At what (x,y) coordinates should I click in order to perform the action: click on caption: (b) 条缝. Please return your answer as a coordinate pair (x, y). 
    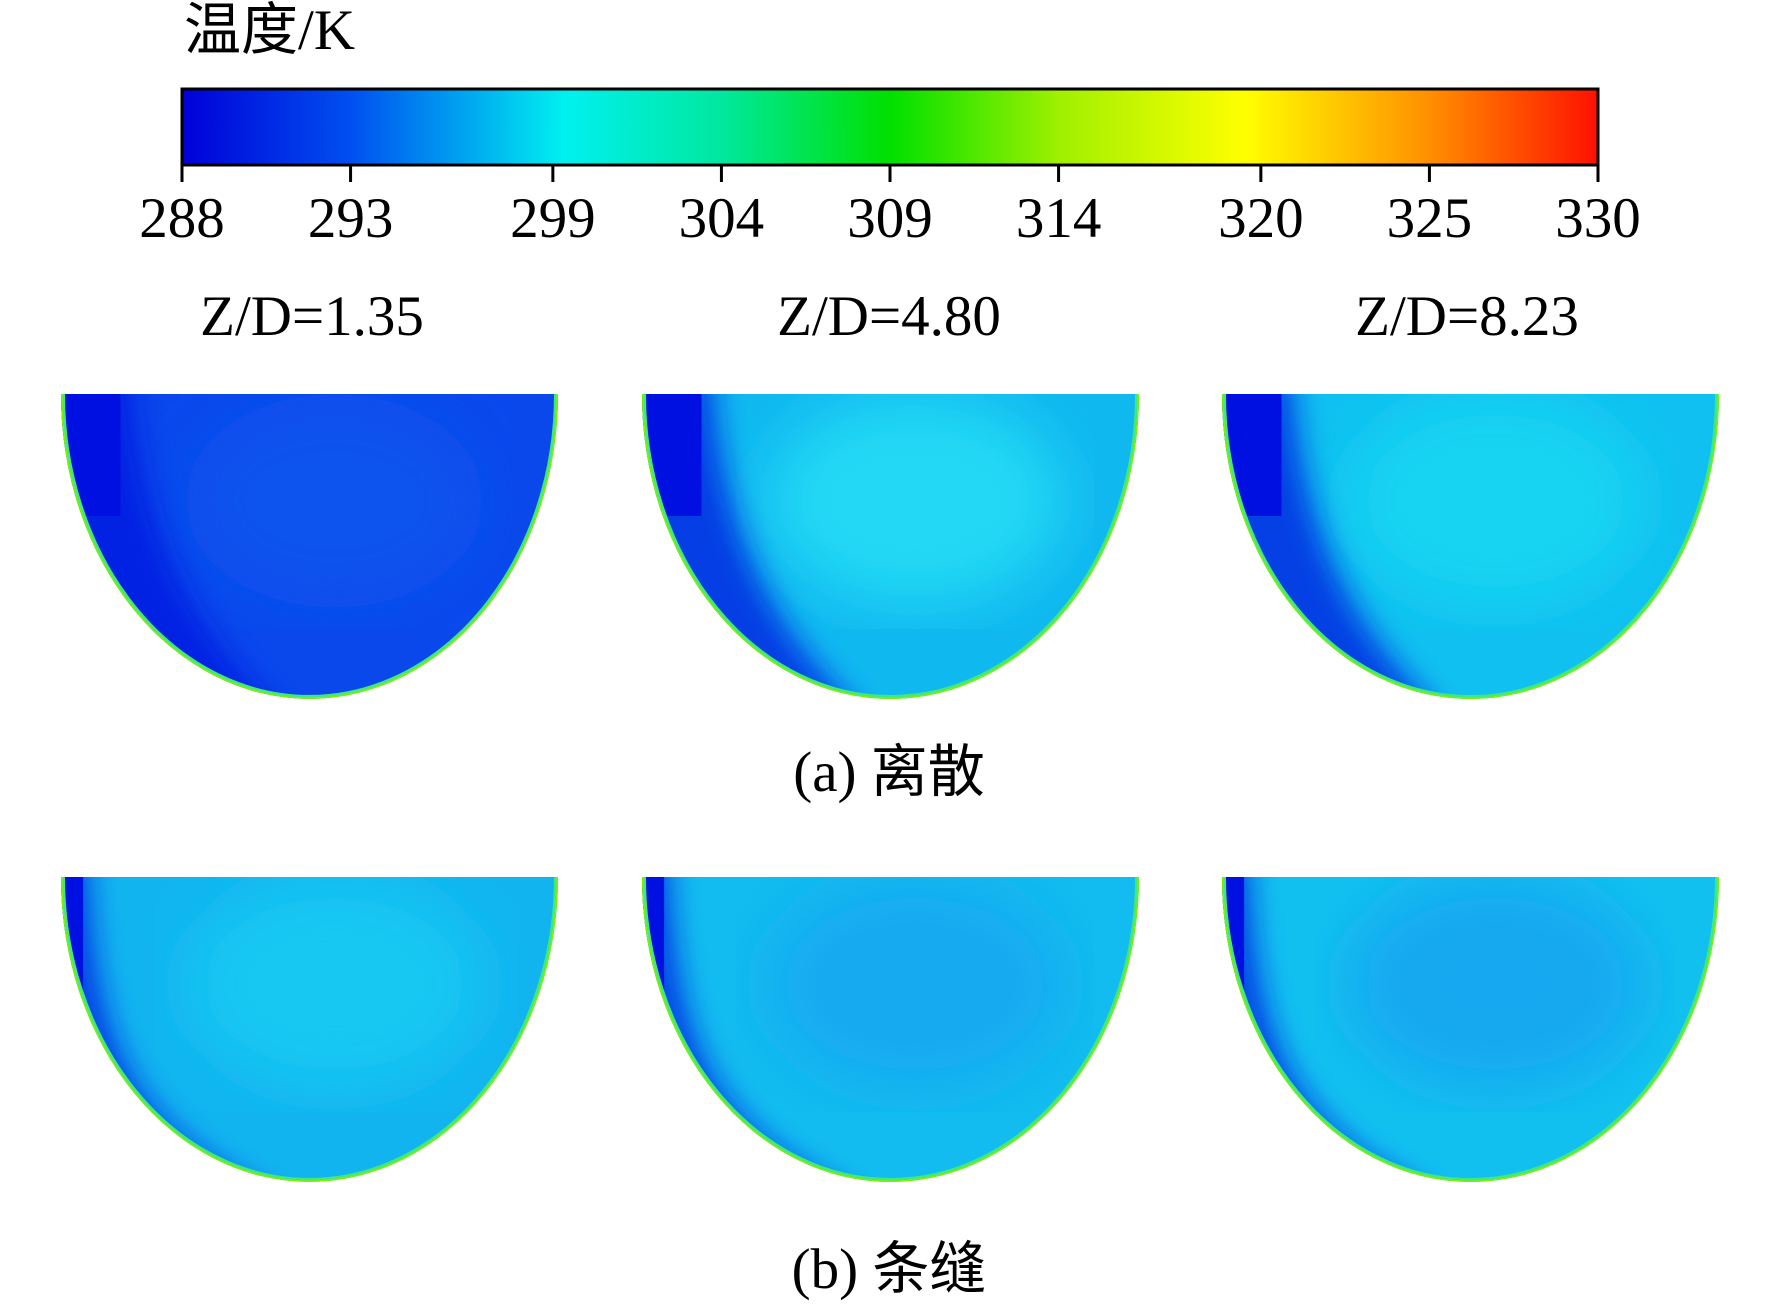
    Looking at the image, I should click on (889, 1269).